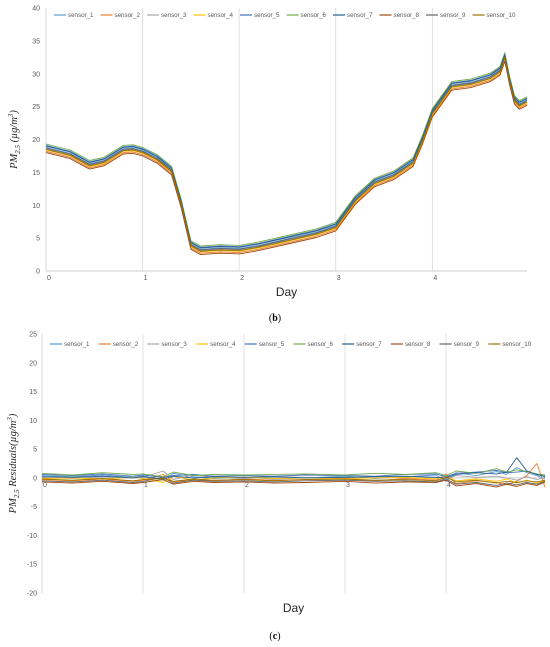  Describe the element at coordinates (36, 41) in the screenshot. I see `y-tick-label: 35` at that location.